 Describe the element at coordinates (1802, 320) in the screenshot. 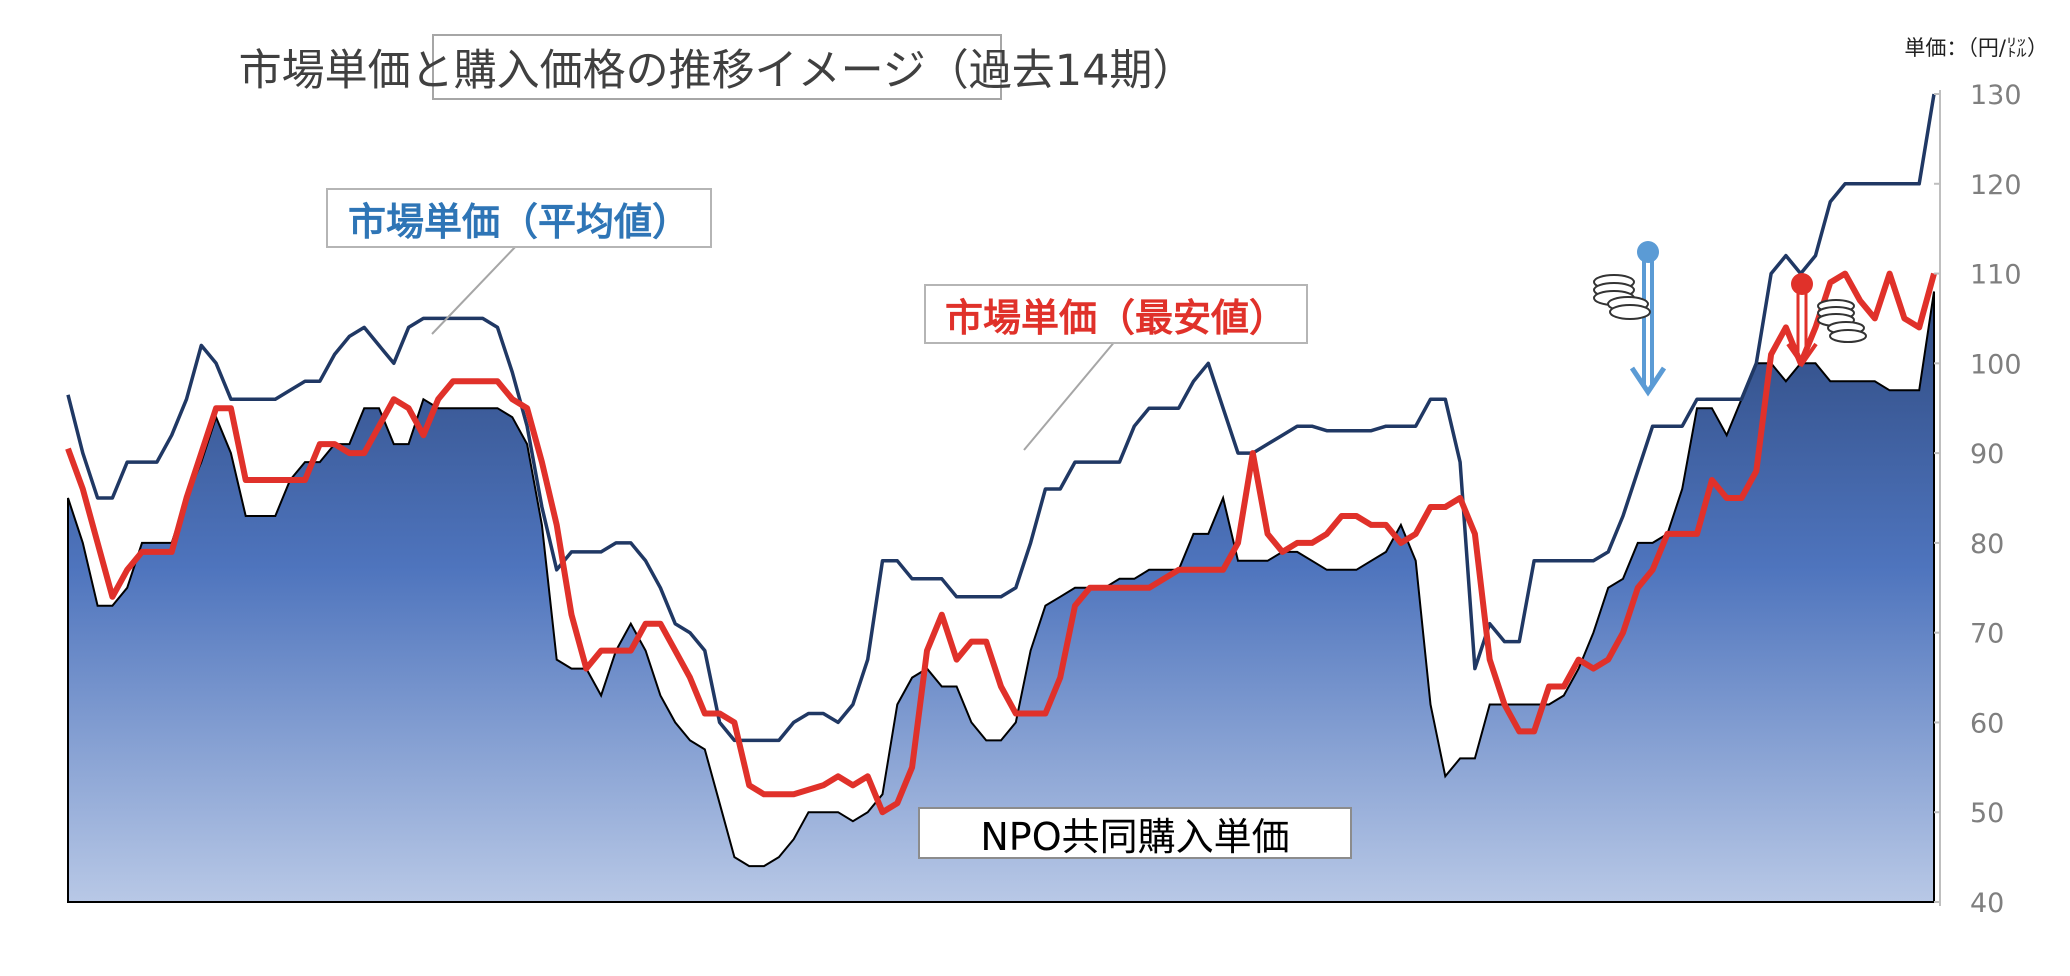

I see `red-down-arrow-icon` at that location.